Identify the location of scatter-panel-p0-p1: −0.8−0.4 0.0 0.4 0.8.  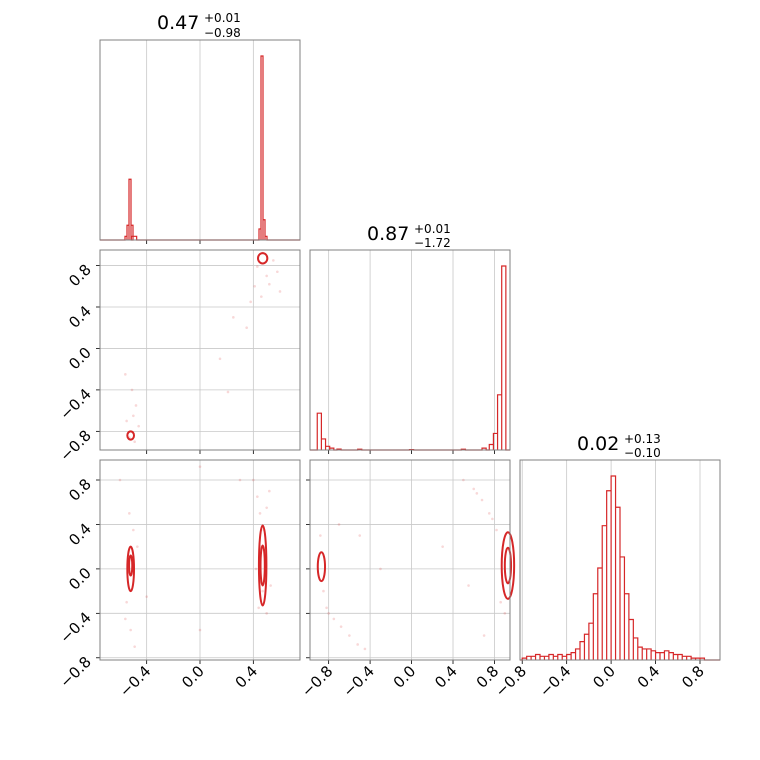
(178, 357).